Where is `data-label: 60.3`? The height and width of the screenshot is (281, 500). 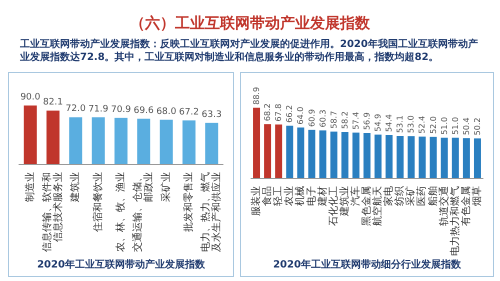 data-label: 60.3 is located at coordinates (323, 119).